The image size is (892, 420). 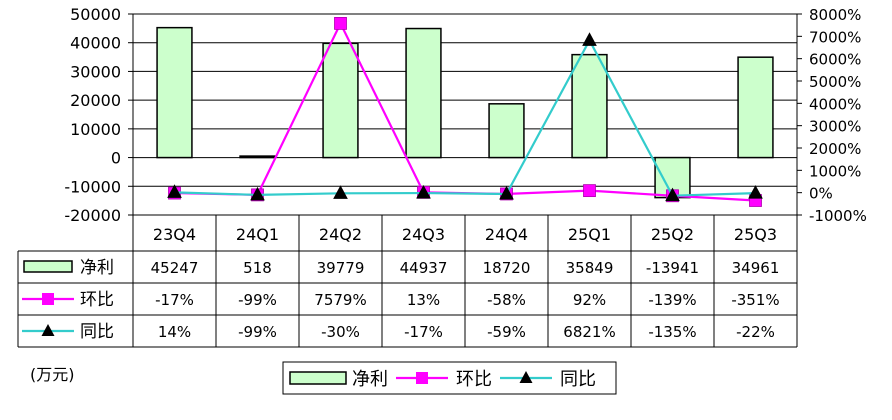 I want to click on table-cell: -135%, so click(x=672, y=332).